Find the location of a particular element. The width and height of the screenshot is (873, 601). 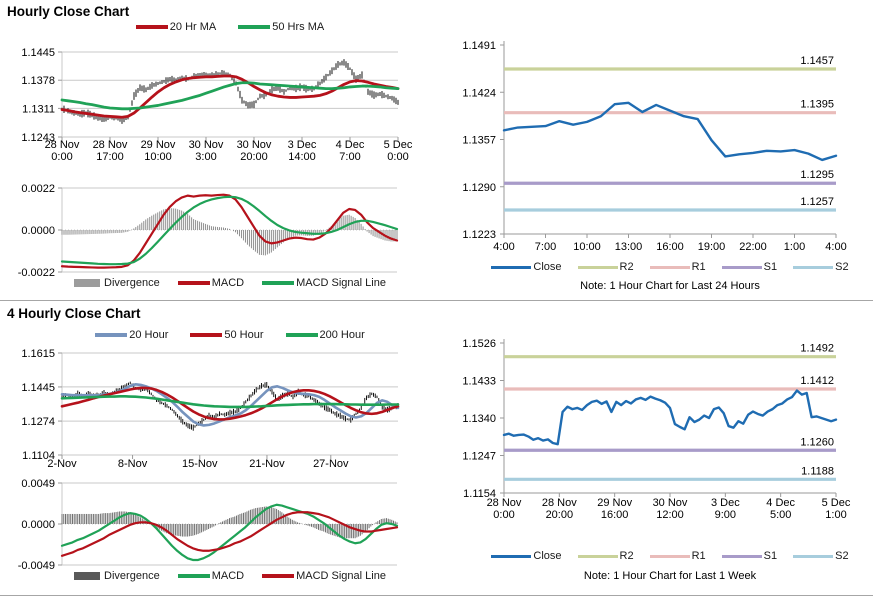

x-tick-label: 17:00 is located at coordinates (110, 157).